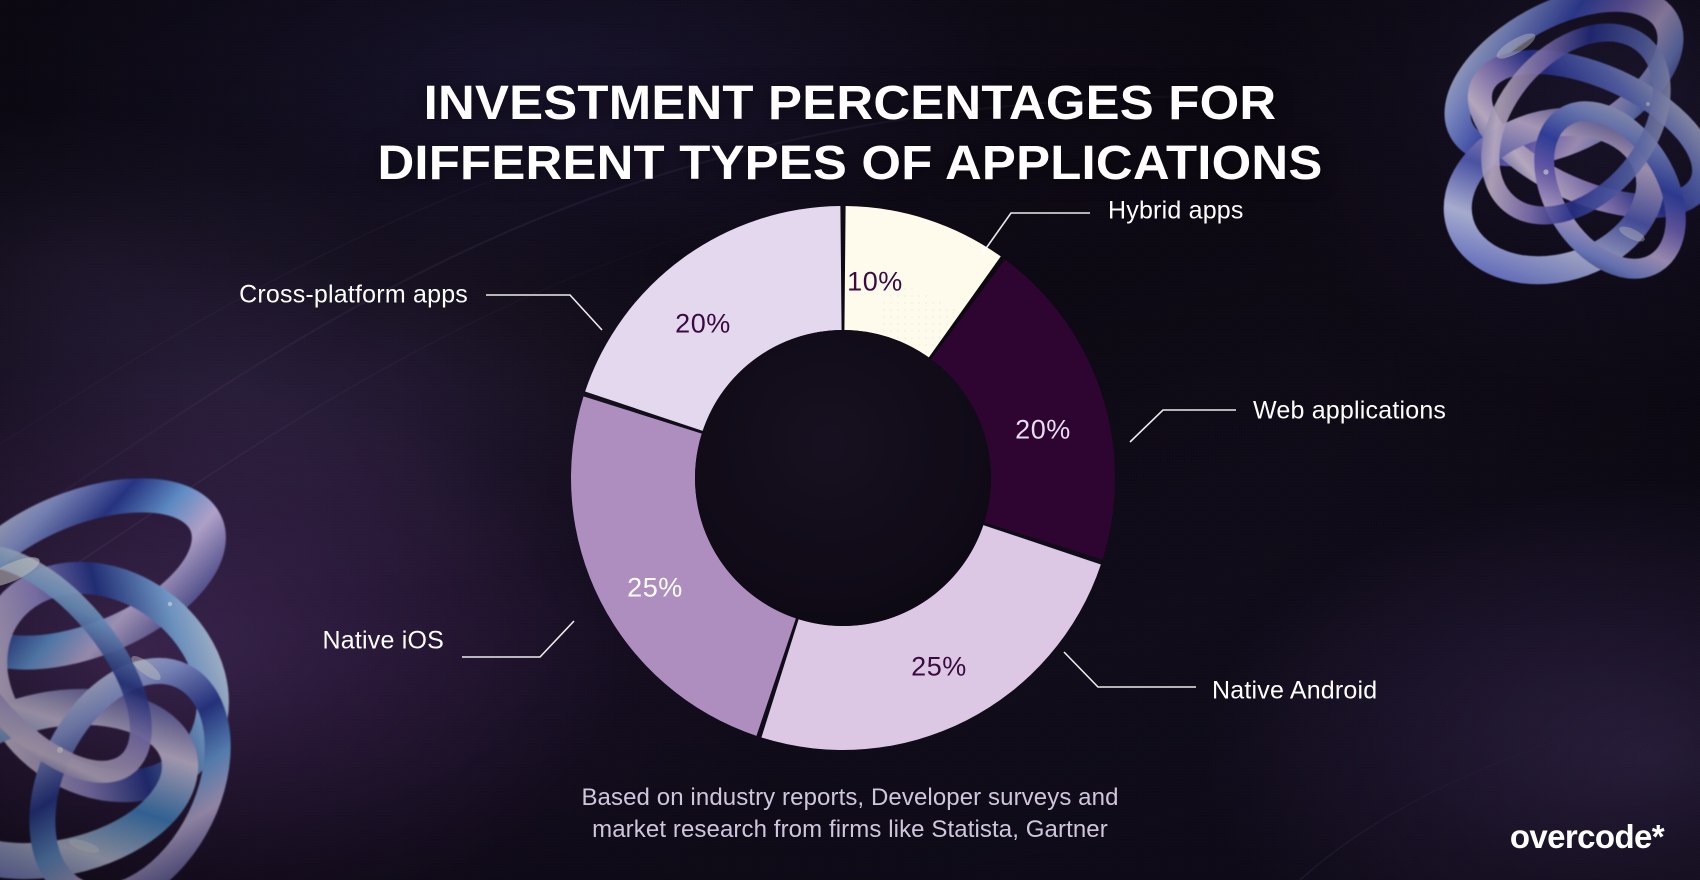 The image size is (1700, 880). I want to click on donut-slice-texture, so click(918, 319).